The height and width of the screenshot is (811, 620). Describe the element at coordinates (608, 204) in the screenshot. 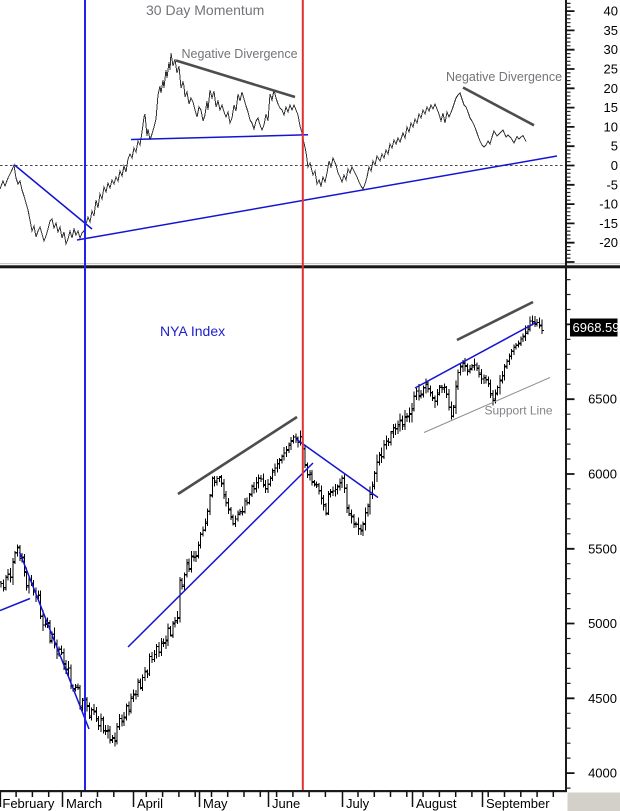

I see `svg-text: -10` at that location.